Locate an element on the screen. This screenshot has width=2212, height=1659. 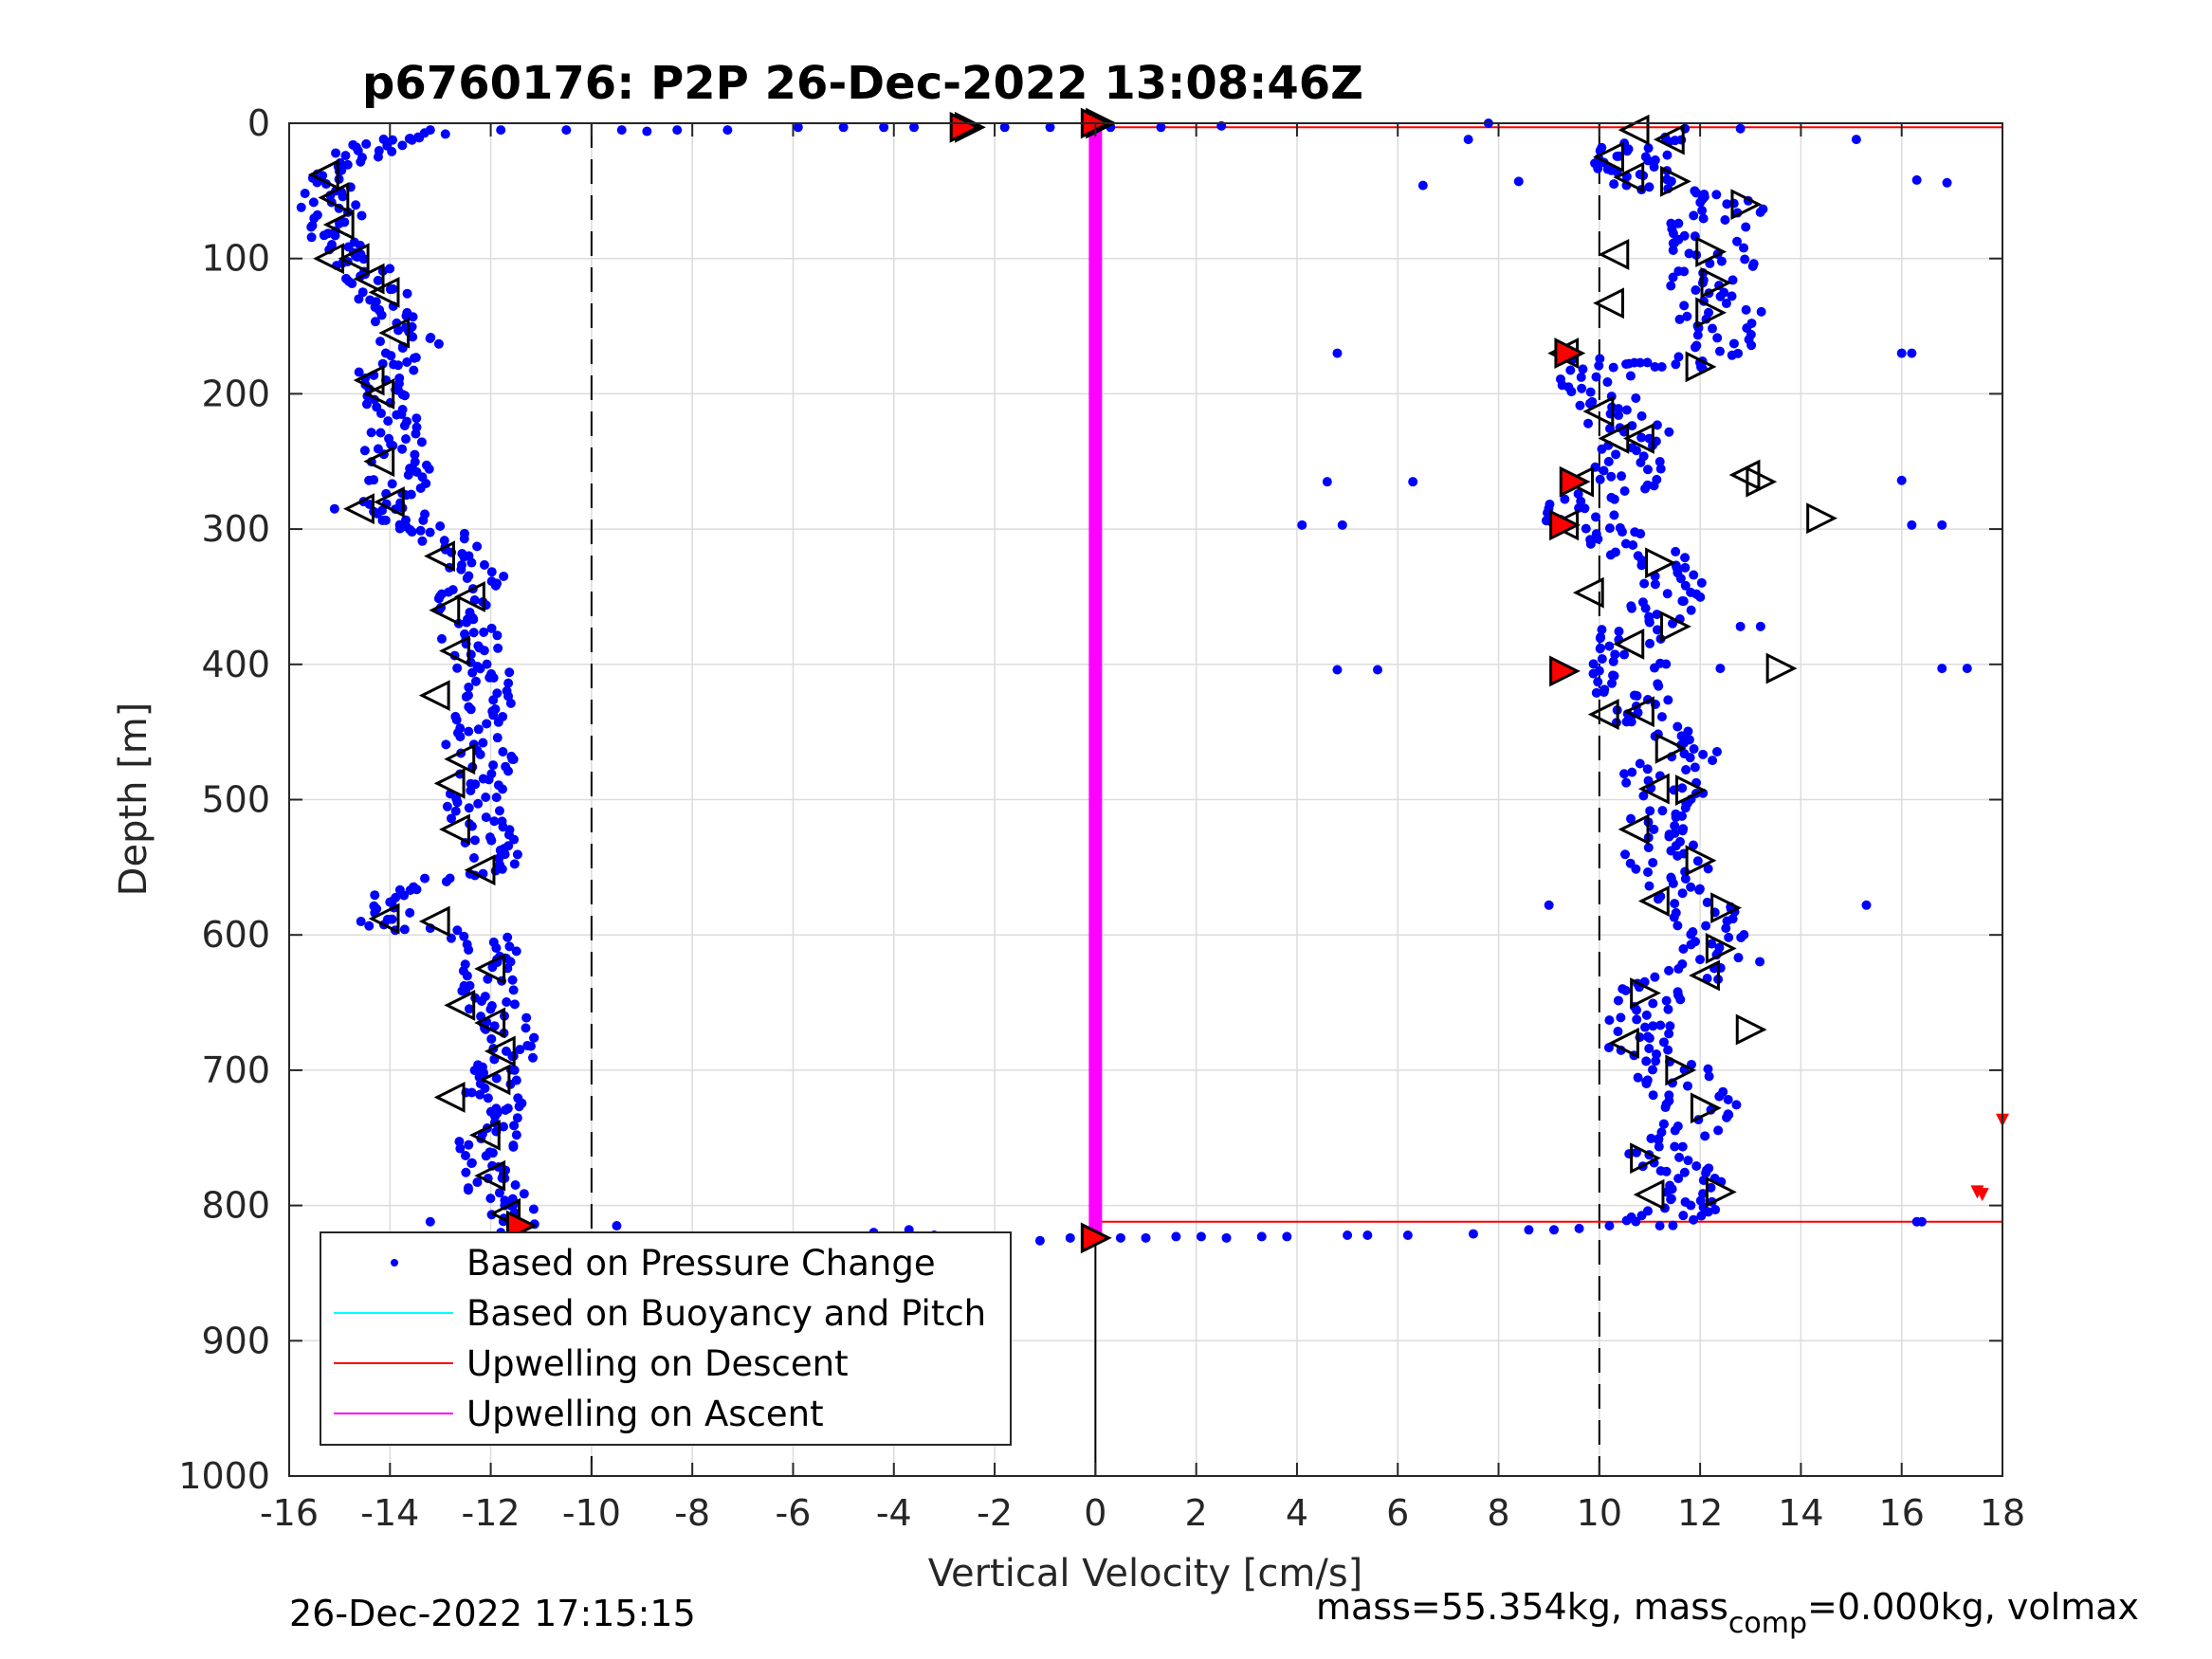
x-tick-label: 12 is located at coordinates (1700, 1513).